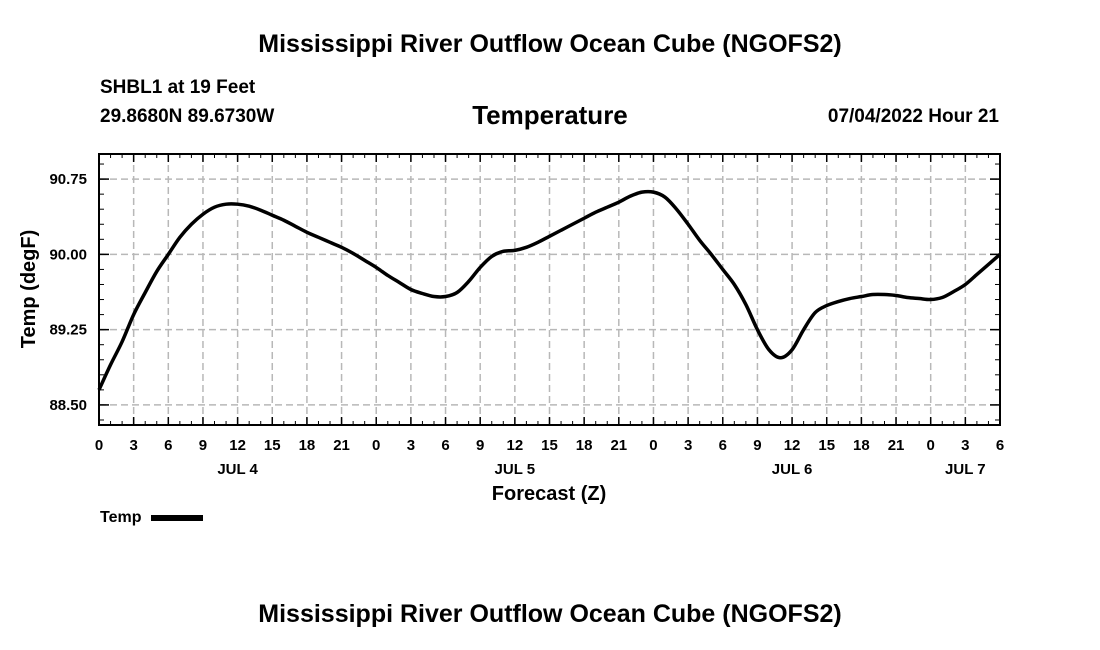 The image size is (1100, 650). I want to click on y-tick-label: 88.50, so click(68, 405).